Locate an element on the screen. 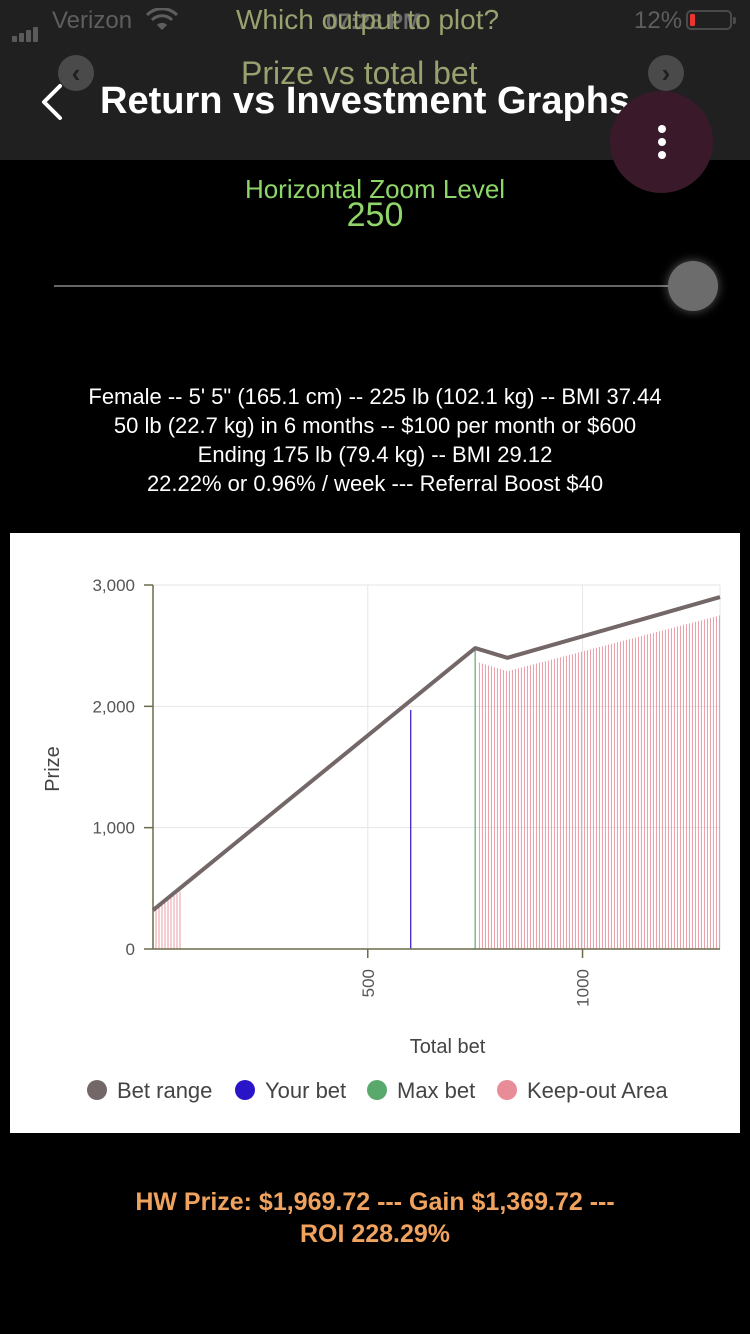 The height and width of the screenshot is (1334, 750). back-arrow-icon is located at coordinates (56, 102).